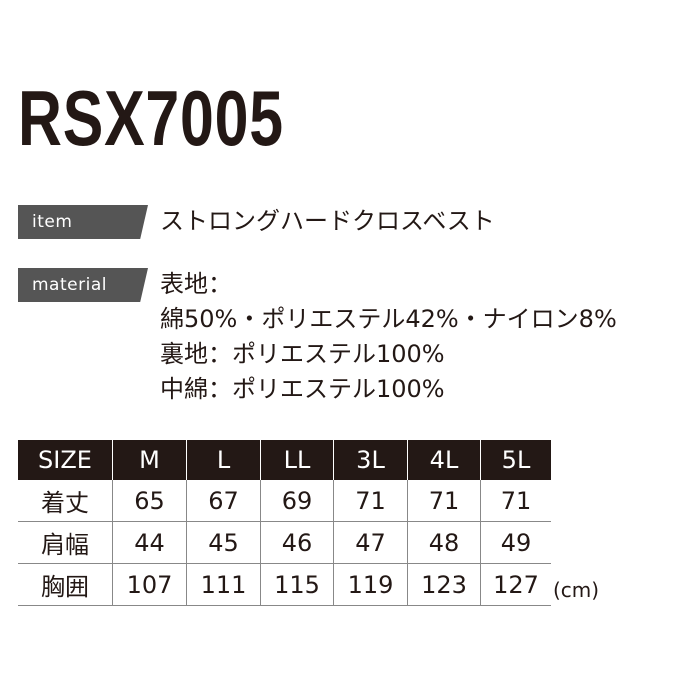 The height and width of the screenshot is (700, 700). I want to click on item-label: item, so click(83, 222).